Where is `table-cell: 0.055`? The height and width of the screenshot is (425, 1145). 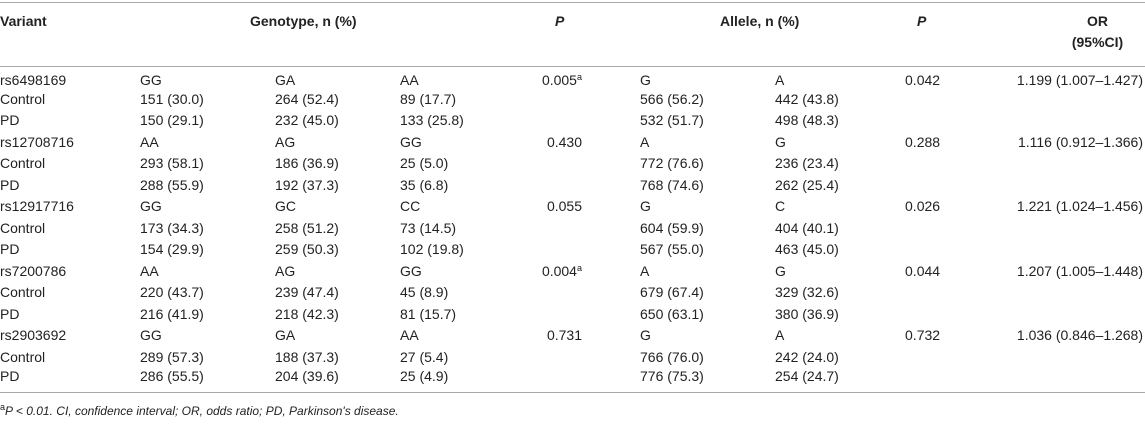 table-cell: 0.055 is located at coordinates (564, 206).